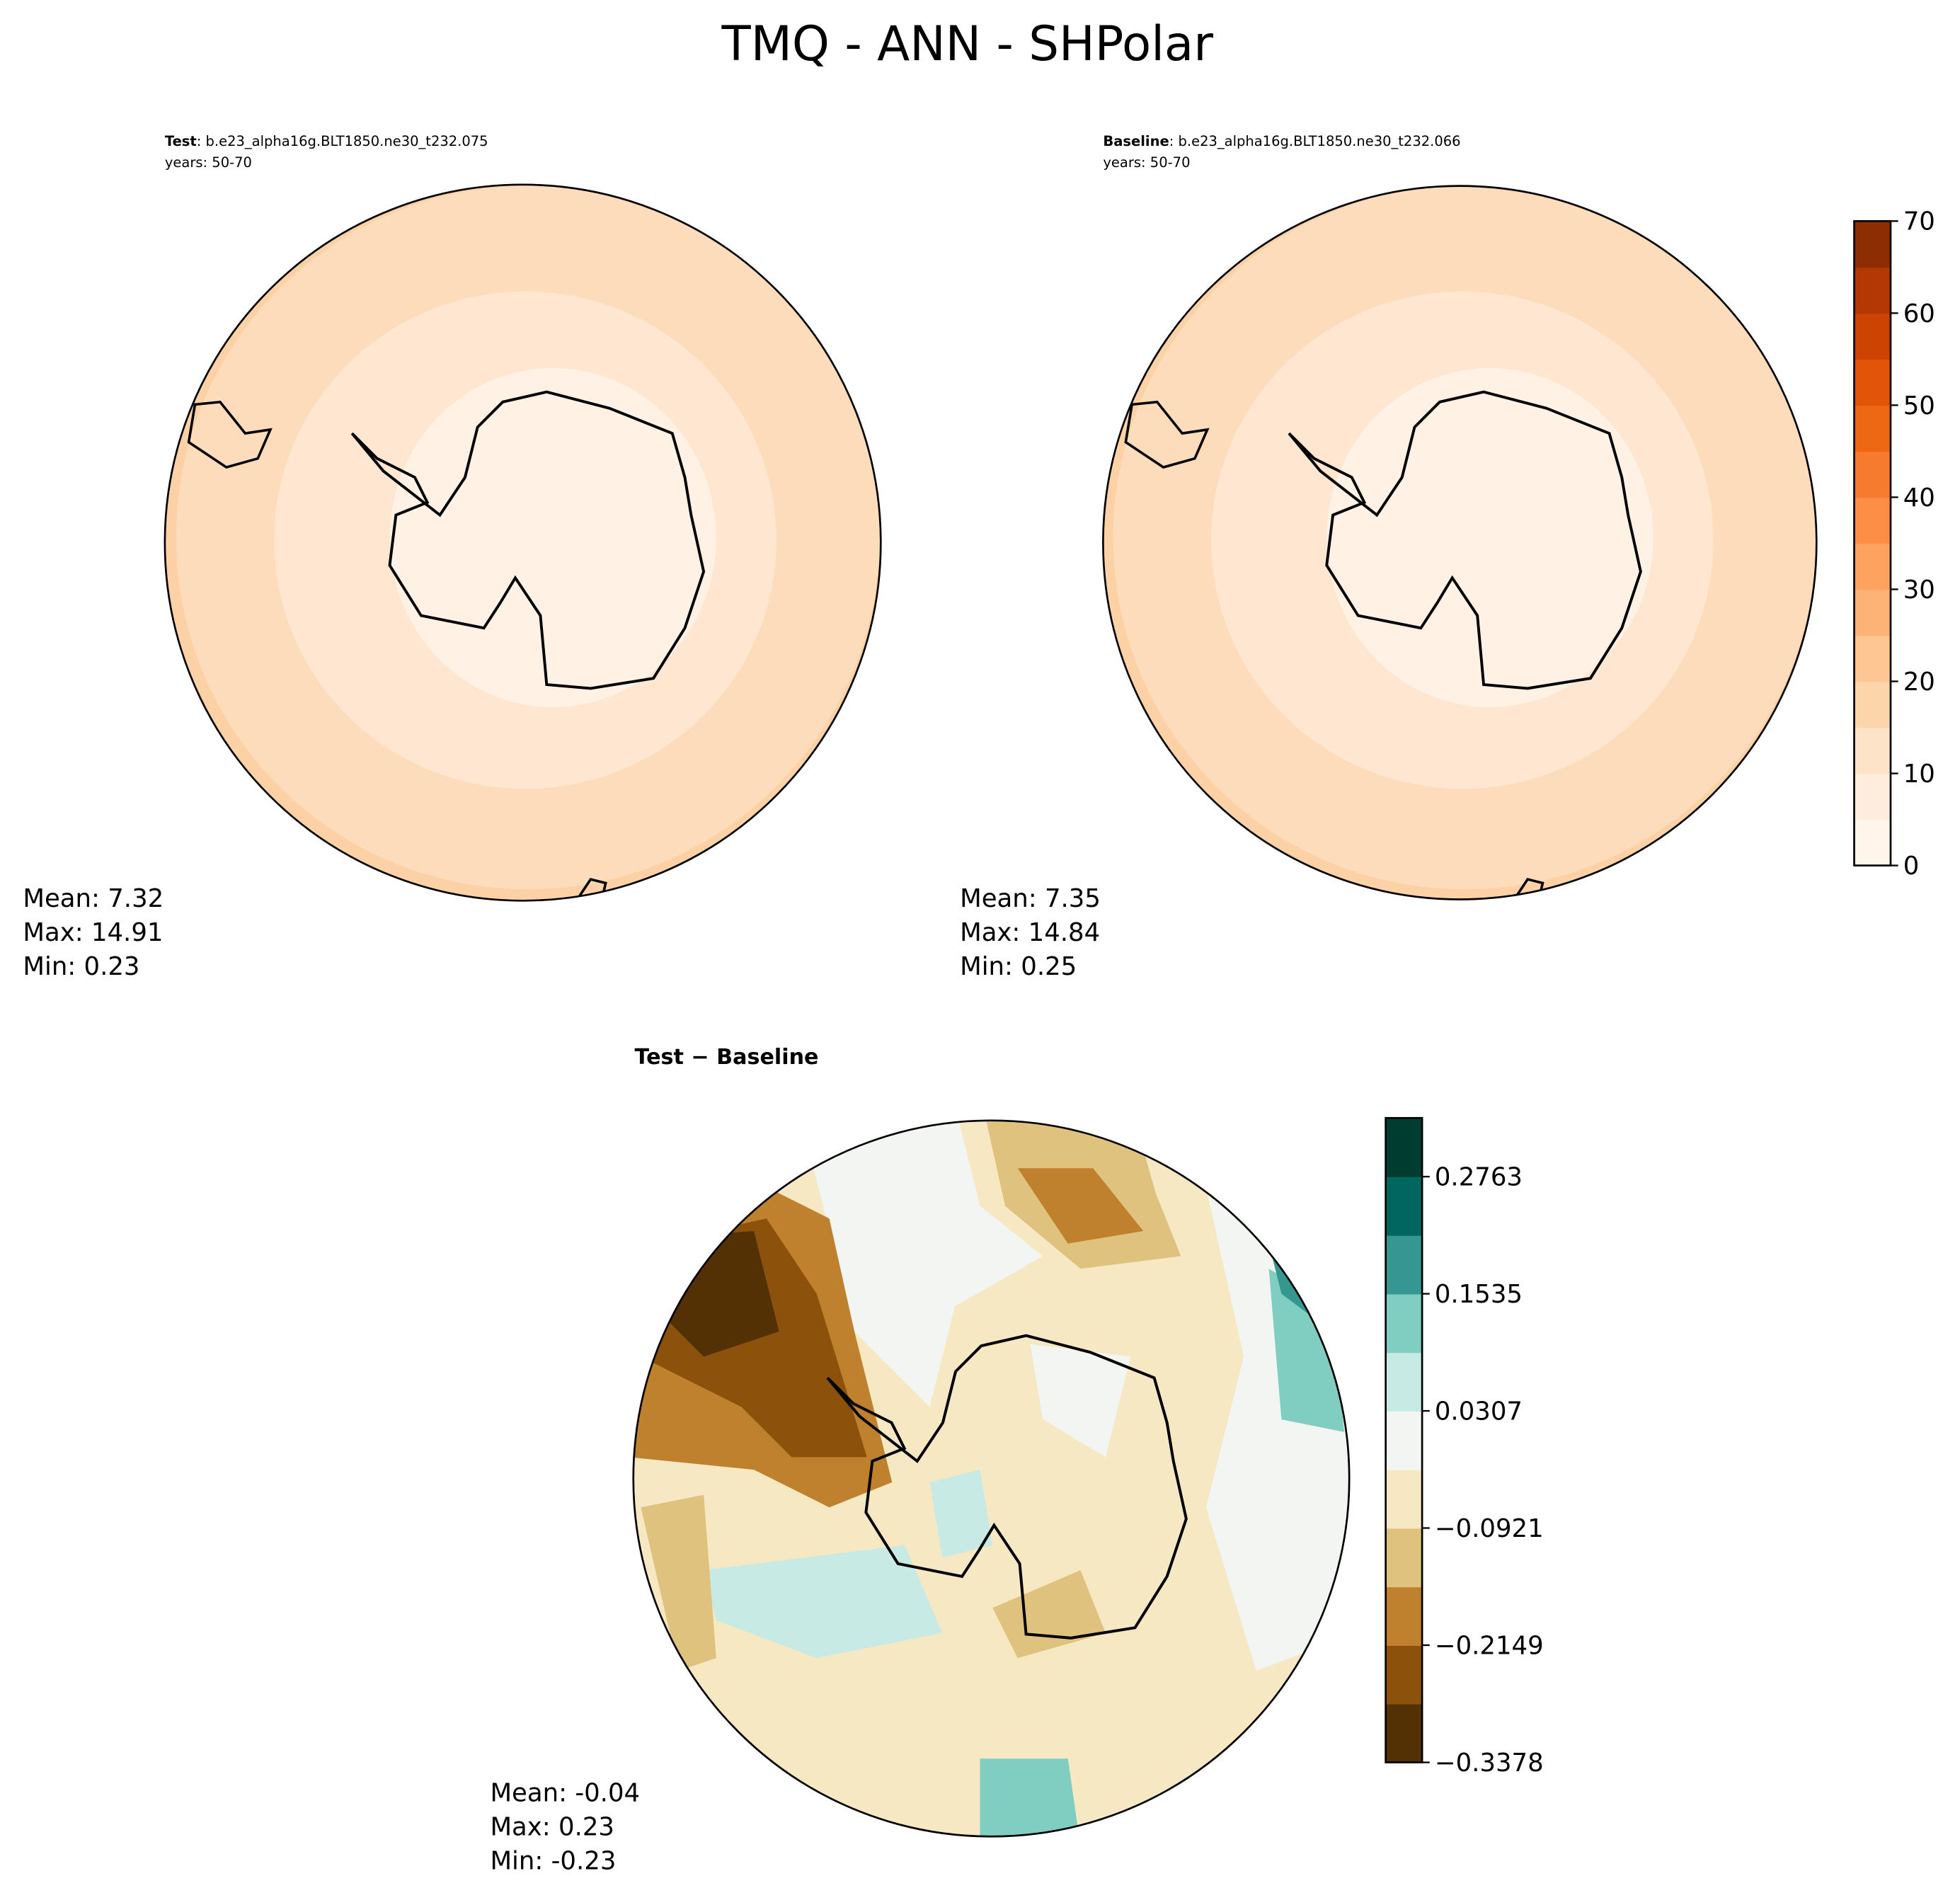 This screenshot has height=1888, width=1960. Describe the element at coordinates (727, 1058) in the screenshot. I see `panel-heading: Test − Baseline` at that location.